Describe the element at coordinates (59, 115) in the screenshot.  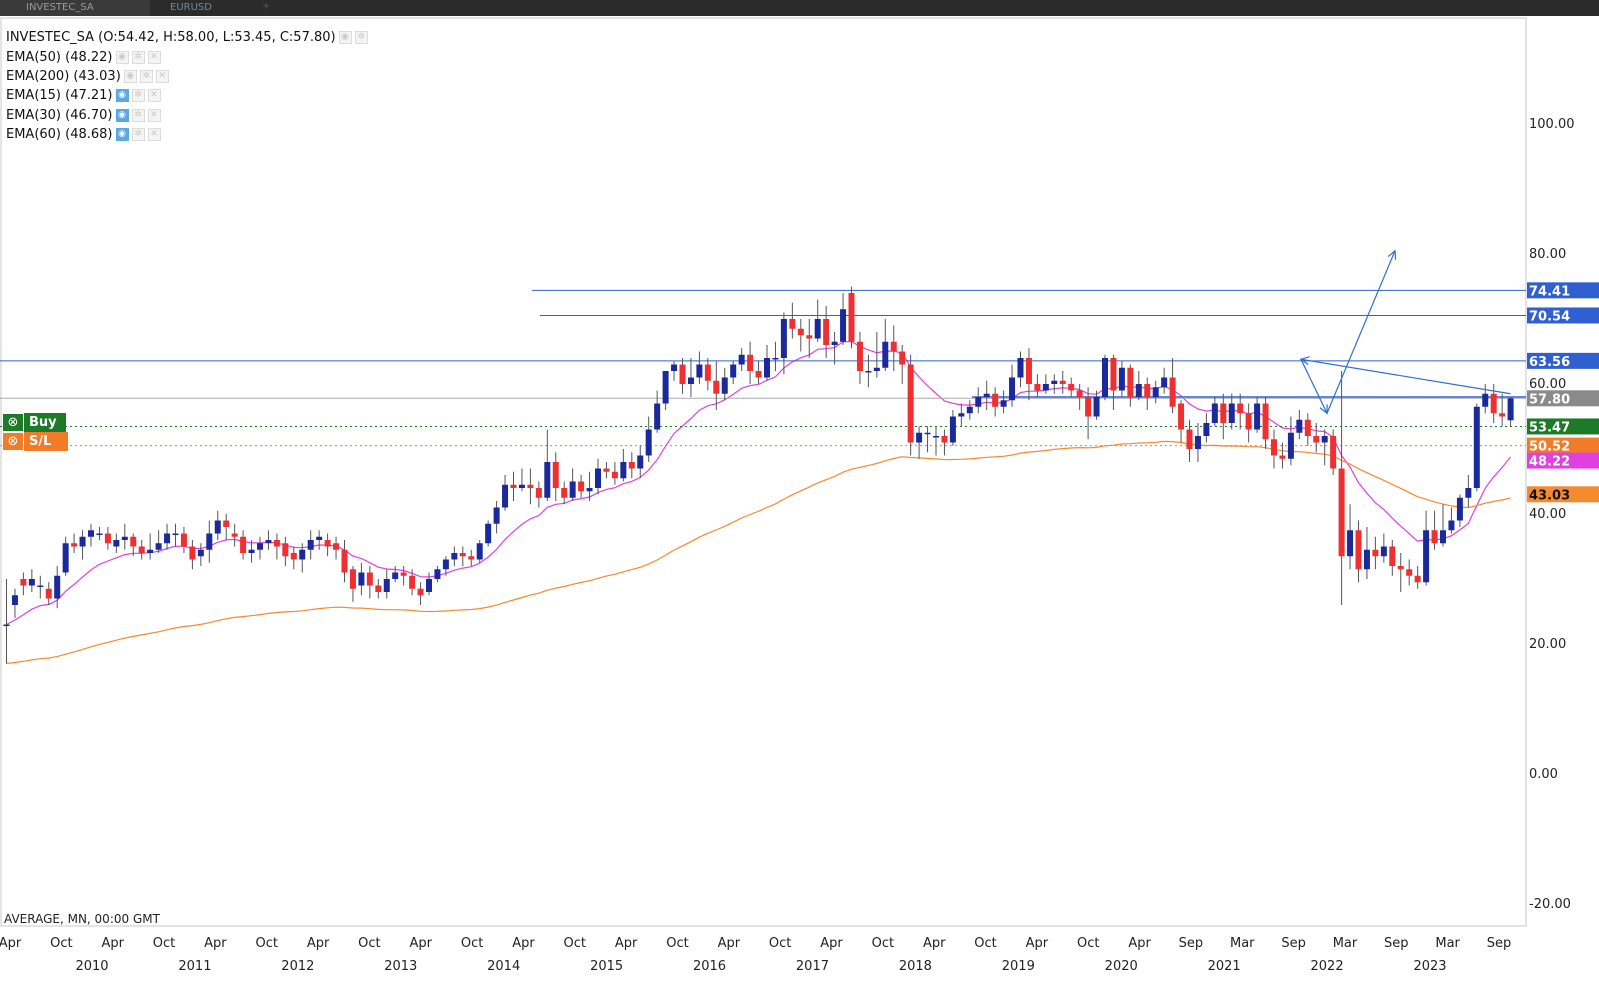
I see `ema30-label: EMA(30) (46.70)` at that location.